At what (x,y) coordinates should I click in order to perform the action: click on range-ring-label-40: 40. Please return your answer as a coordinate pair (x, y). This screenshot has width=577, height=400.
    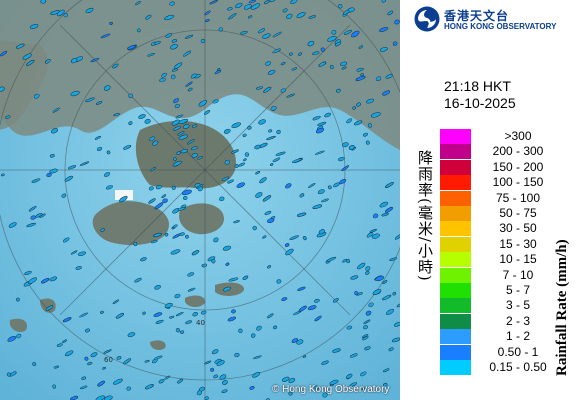
    Looking at the image, I should click on (200, 323).